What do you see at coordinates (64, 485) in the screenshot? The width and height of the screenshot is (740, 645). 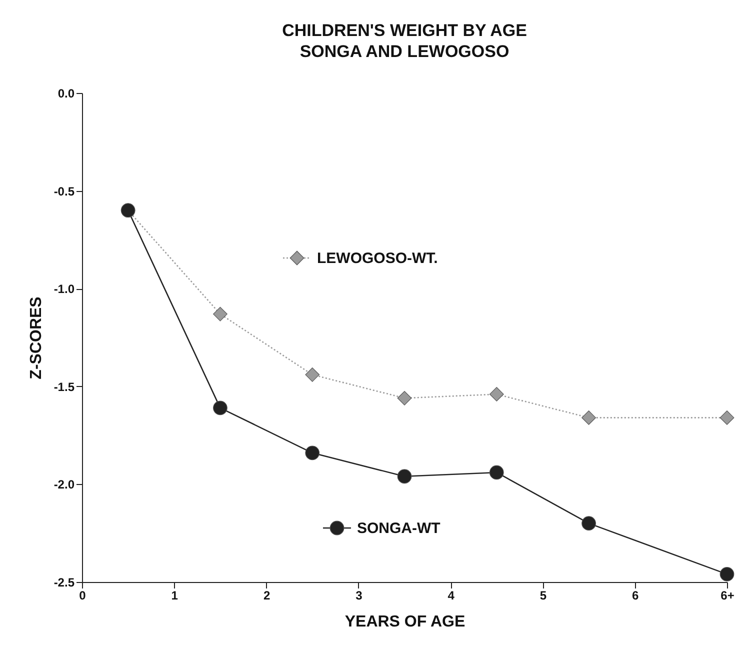 I see `y-tick-label: -2.0` at bounding box center [64, 485].